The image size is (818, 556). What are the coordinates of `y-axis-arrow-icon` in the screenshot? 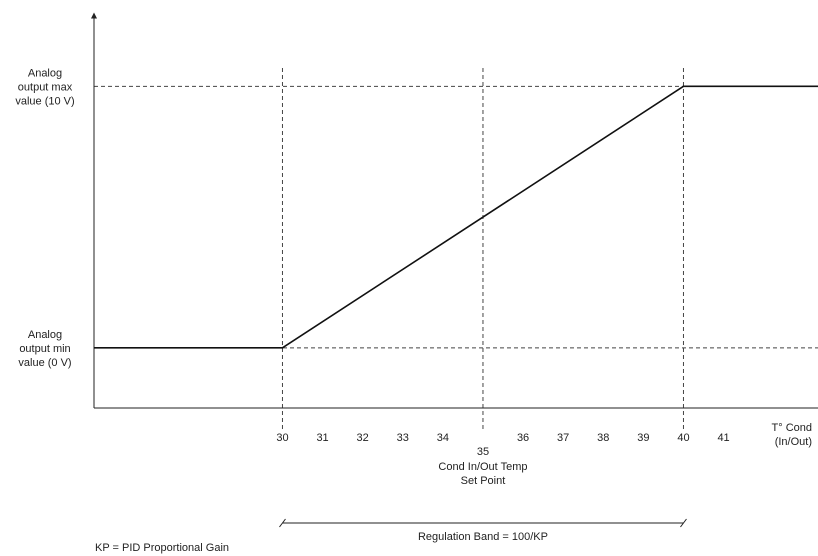 It's located at (94, 15).